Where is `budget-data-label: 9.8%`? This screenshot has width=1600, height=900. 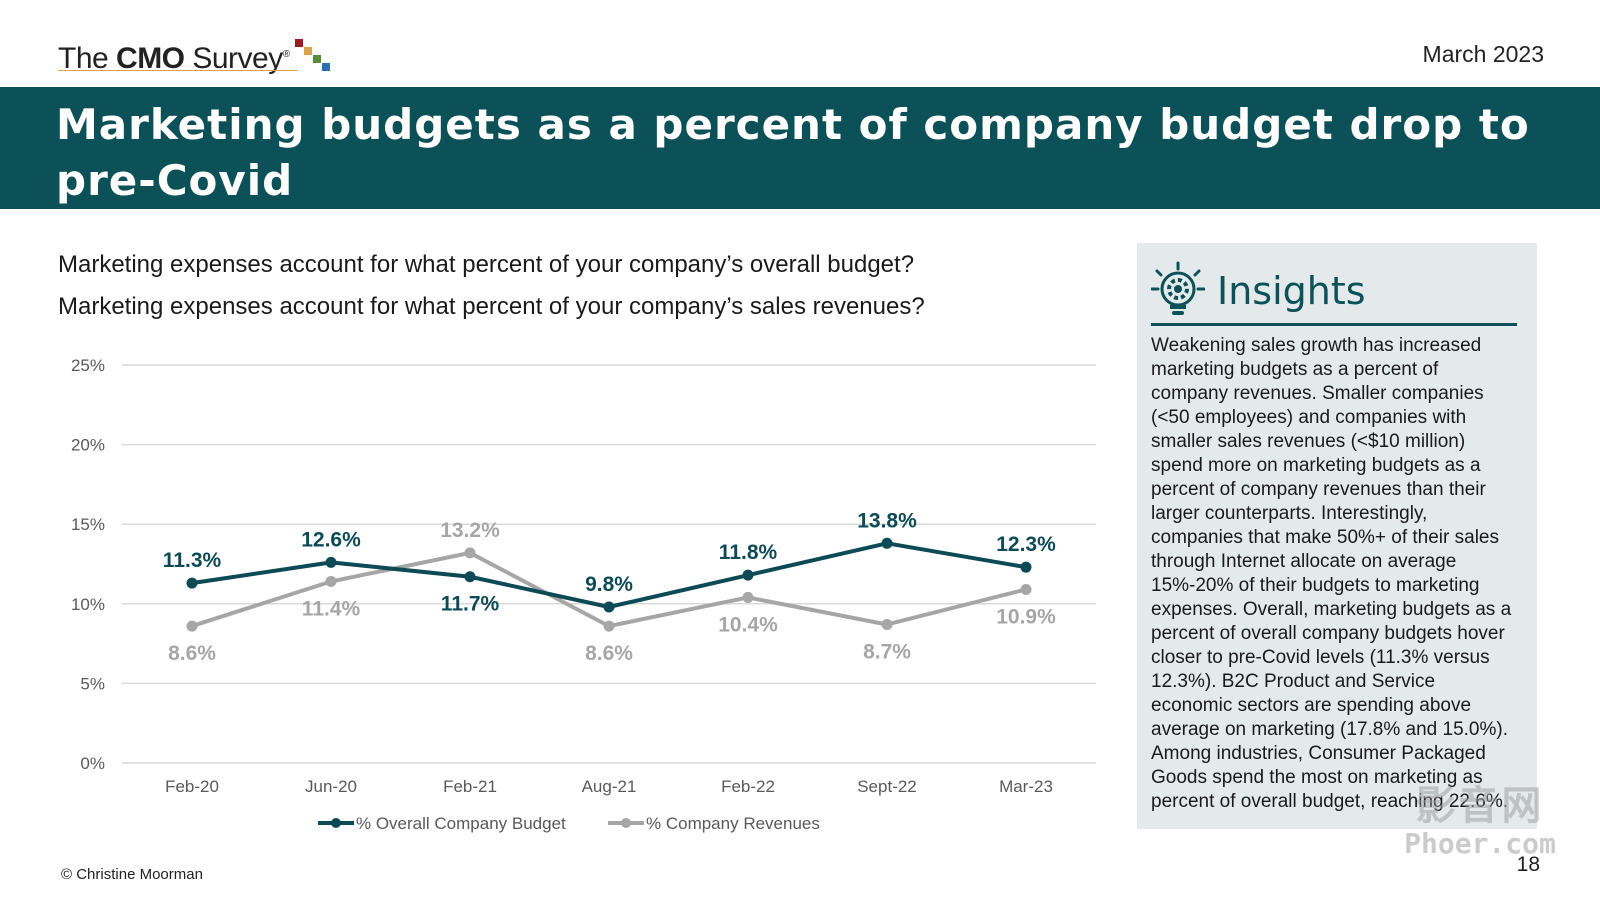 budget-data-label: 9.8% is located at coordinates (609, 584).